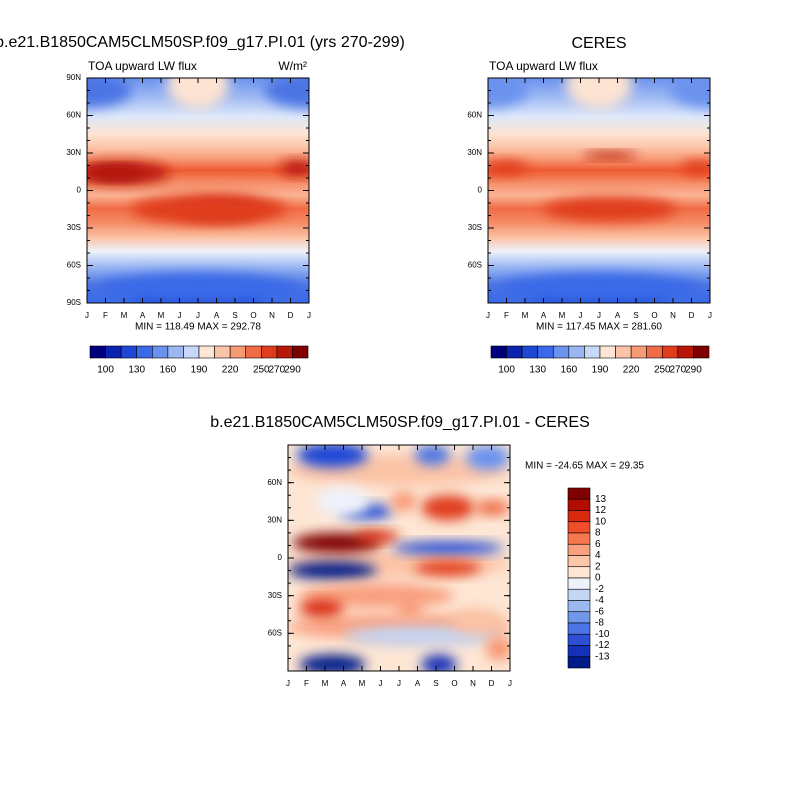 The width and height of the screenshot is (800, 800). What do you see at coordinates (506, 370) in the screenshot?
I see `colorbar-label: 100` at bounding box center [506, 370].